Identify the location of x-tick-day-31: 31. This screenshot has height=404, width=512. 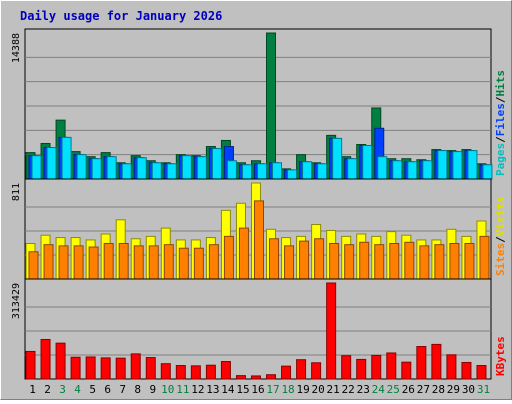
(483, 389).